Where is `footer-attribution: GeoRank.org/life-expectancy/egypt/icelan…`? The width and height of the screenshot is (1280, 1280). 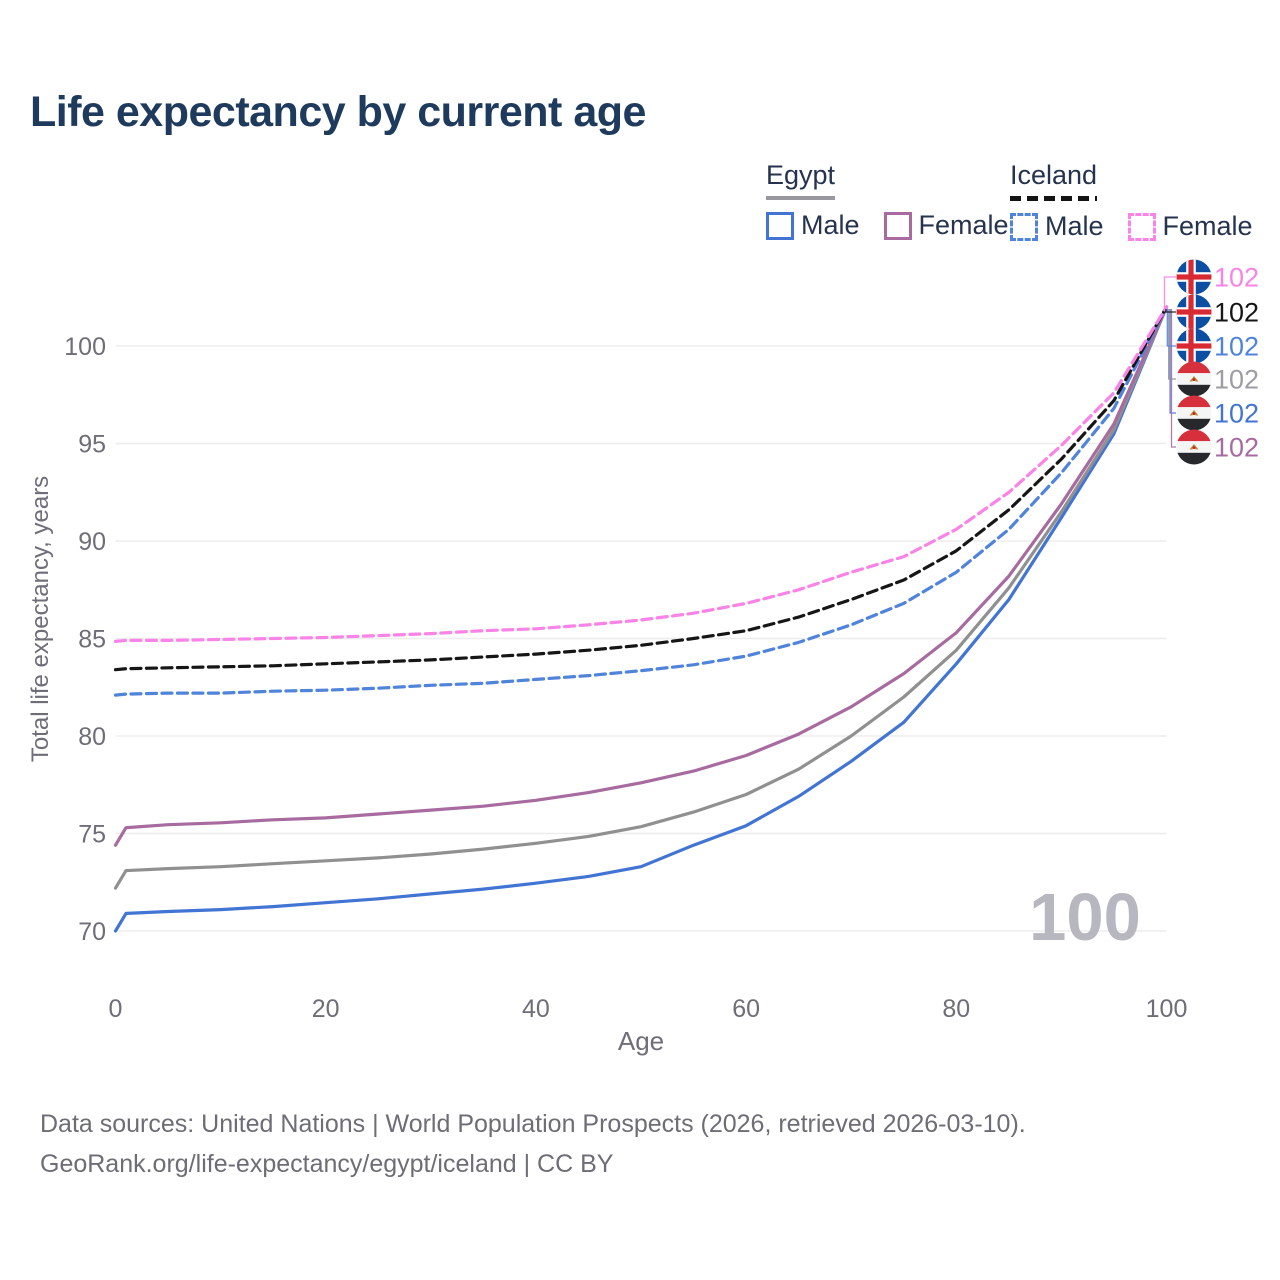 footer-attribution: GeoRank.org/life-expectancy/egypt/icelan… is located at coordinates (327, 1164).